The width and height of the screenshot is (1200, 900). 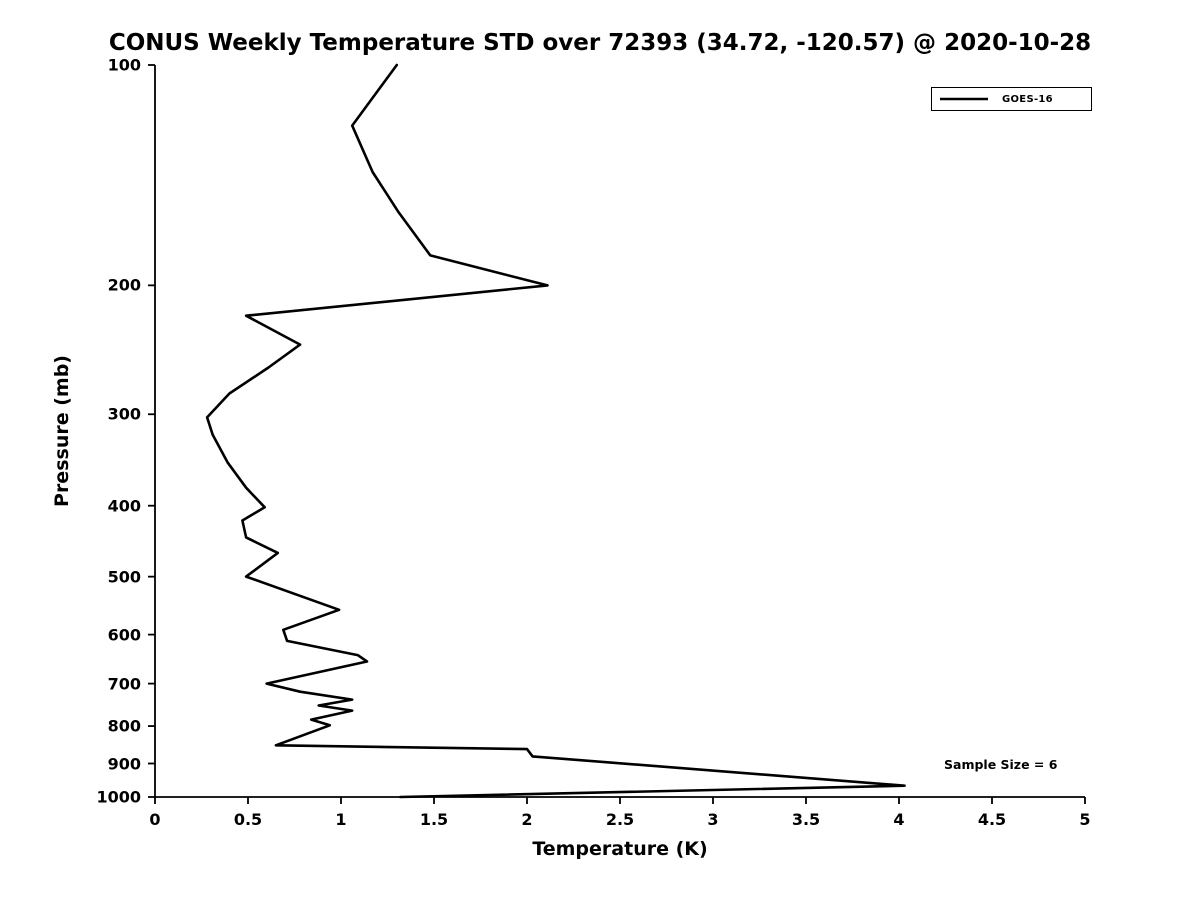 I want to click on y-tick-label: 200, so click(x=124, y=285).